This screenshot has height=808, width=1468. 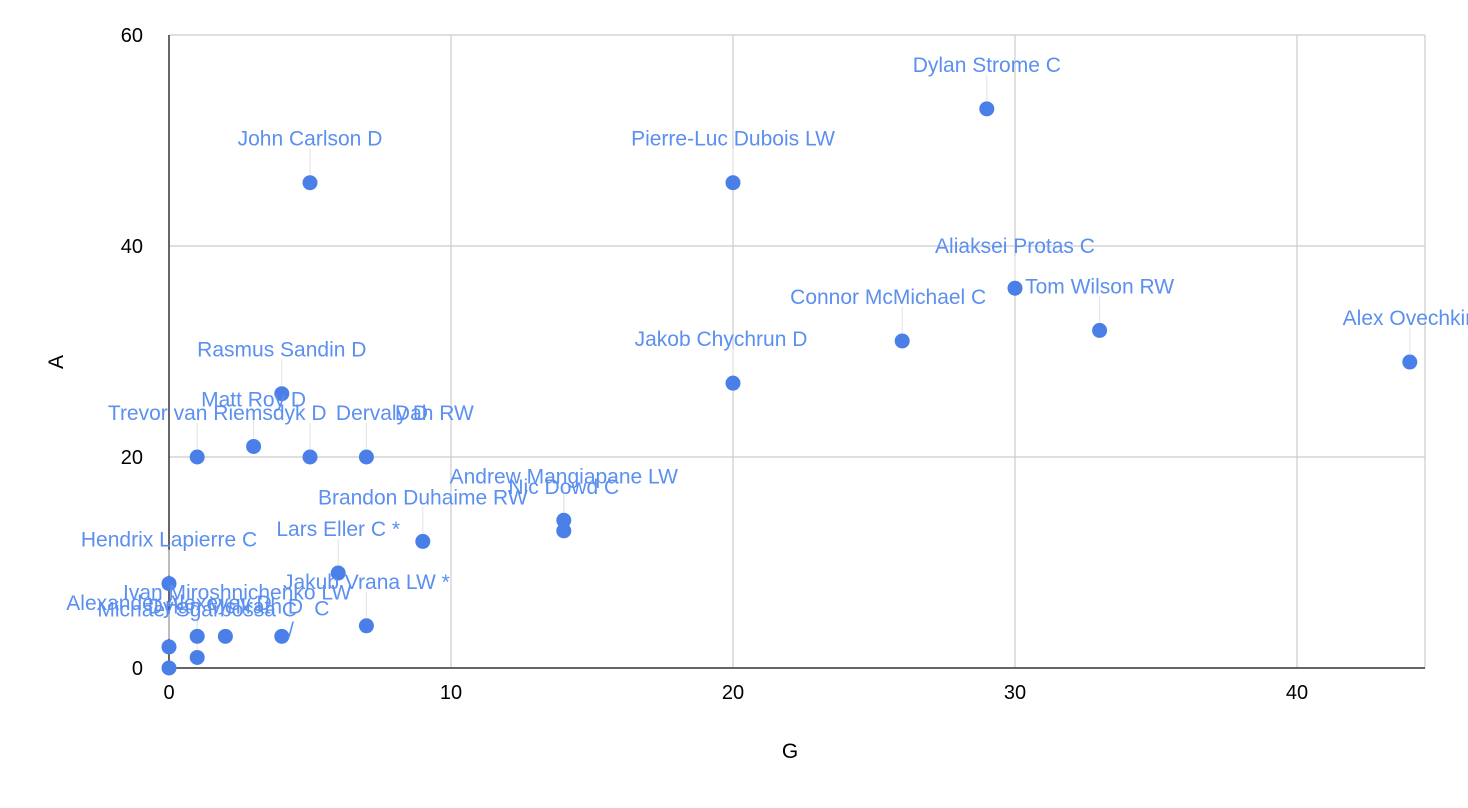 What do you see at coordinates (217, 413) in the screenshot?
I see `data-point-label: Trevor van Riemsdyk D` at bounding box center [217, 413].